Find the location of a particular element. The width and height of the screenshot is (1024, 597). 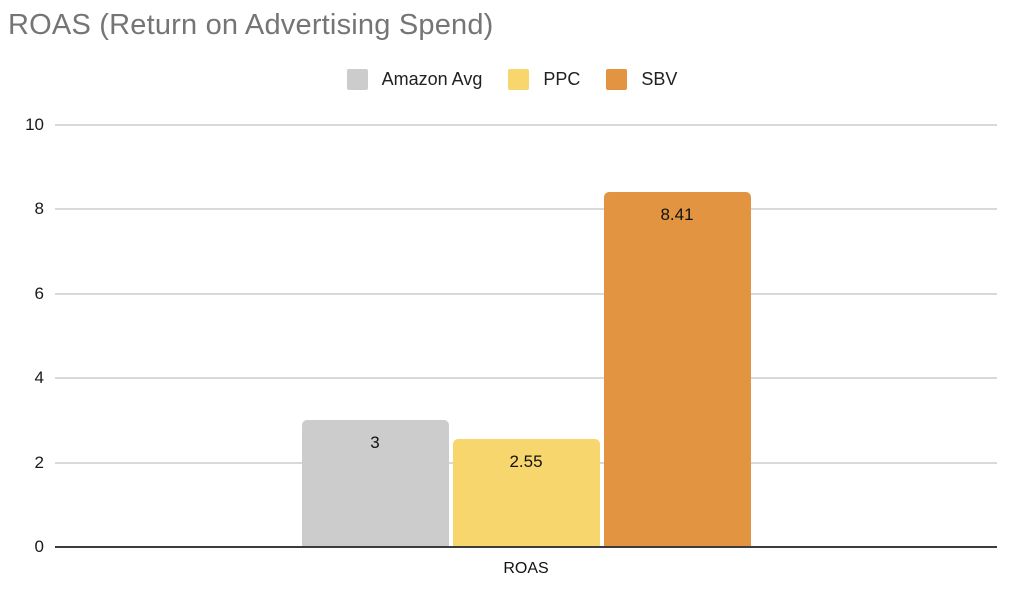

x-axis-label: ROAS is located at coordinates (526, 568).